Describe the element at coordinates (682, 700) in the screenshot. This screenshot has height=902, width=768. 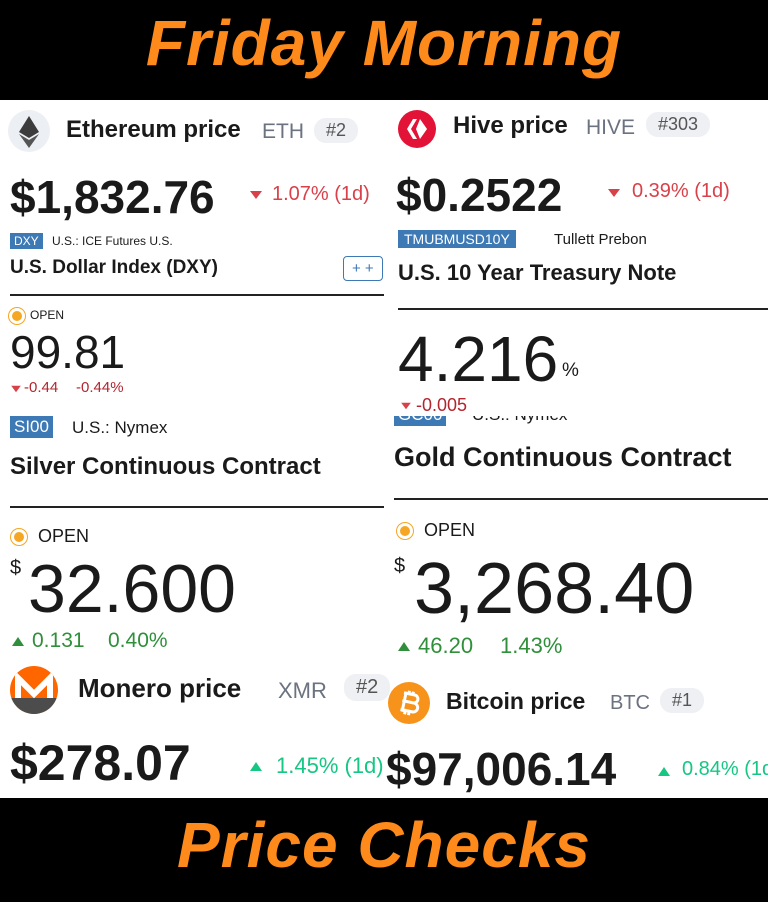
I see `coin-rank: #1` at that location.